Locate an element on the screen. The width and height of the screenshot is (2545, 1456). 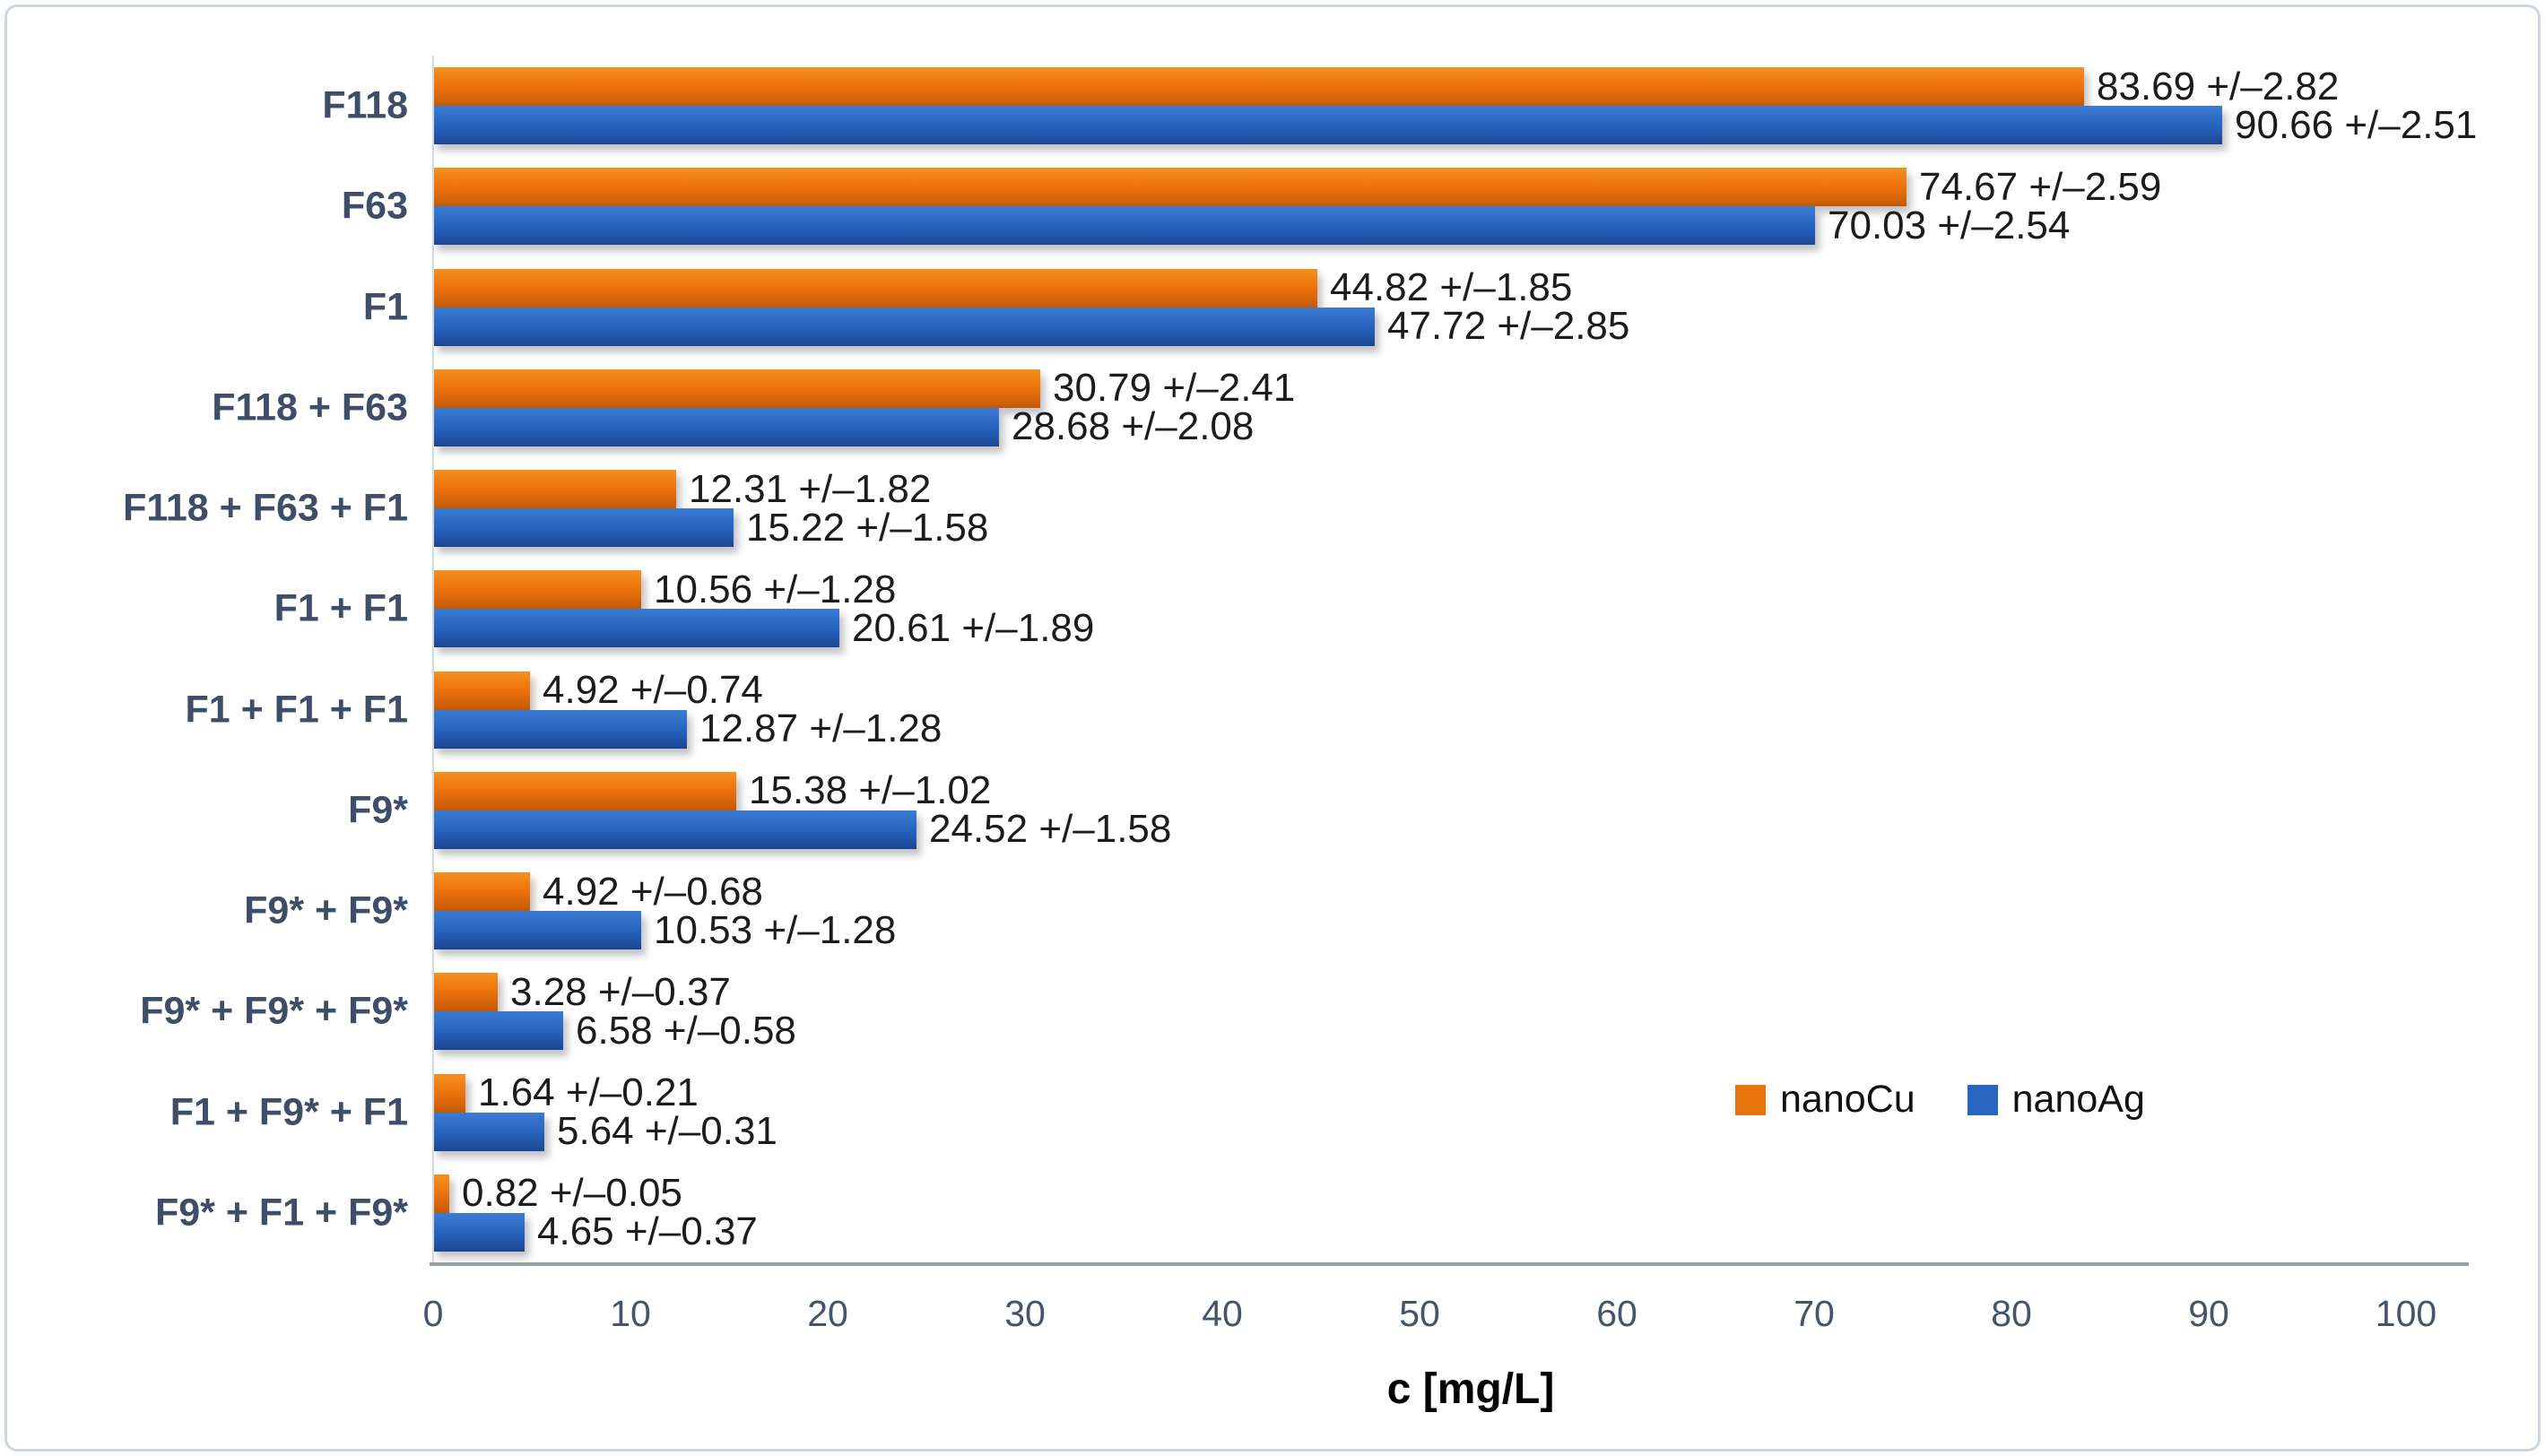
nanoCu-value-label: 30.79 +/–2.41 is located at coordinates (1174, 388).